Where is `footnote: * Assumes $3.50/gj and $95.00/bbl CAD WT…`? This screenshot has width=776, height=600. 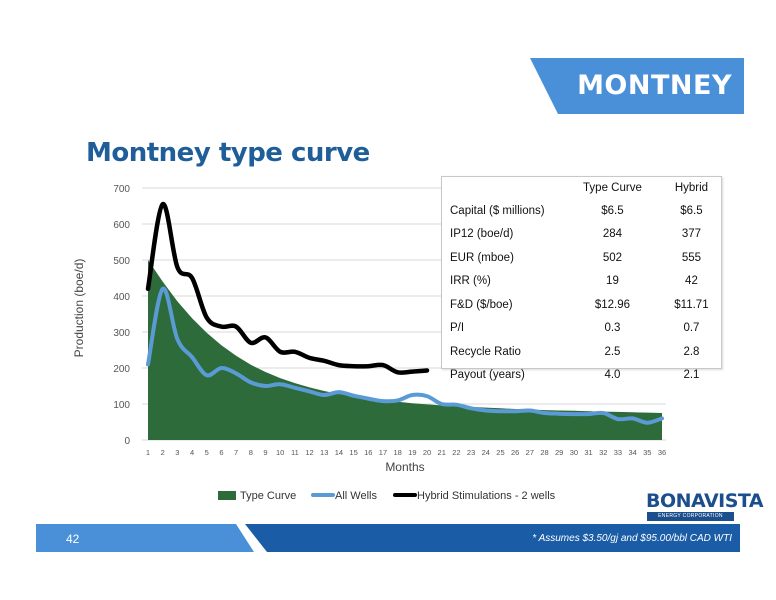 footnote: * Assumes $3.50/gj and $95.00/bbl CAD WT… is located at coordinates (632, 538).